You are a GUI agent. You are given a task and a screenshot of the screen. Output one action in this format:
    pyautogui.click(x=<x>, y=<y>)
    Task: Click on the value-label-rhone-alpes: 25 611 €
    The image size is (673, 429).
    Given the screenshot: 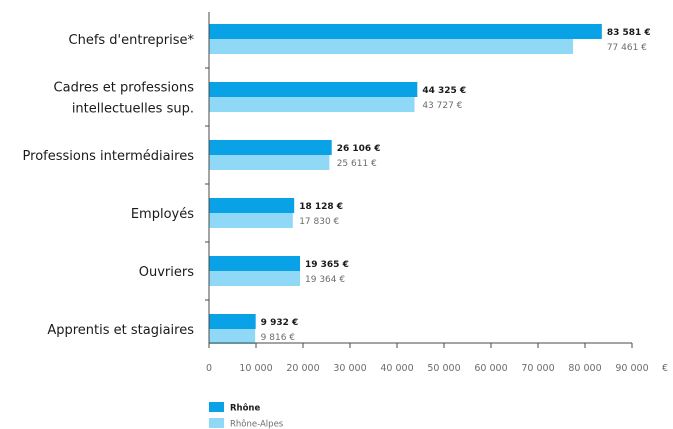 What is the action you would take?
    pyautogui.click(x=357, y=164)
    